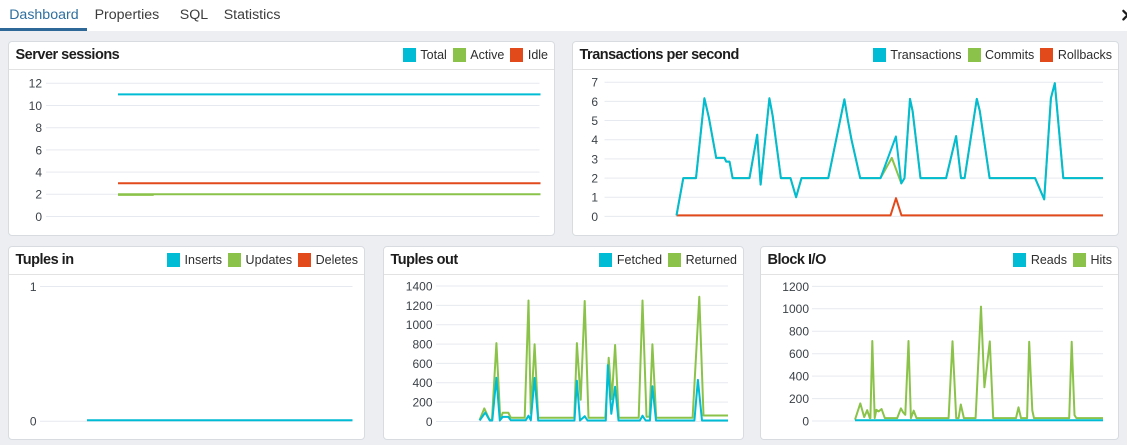 Image resolution: width=1127 pixels, height=445 pixels. What do you see at coordinates (594, 121) in the screenshot?
I see `svg-text: 5` at bounding box center [594, 121].